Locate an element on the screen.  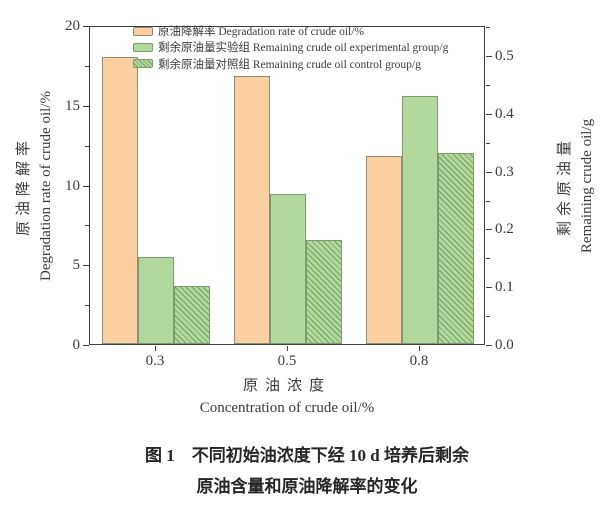
bar-remaining-control-0.5 is located at coordinates (324, 292).